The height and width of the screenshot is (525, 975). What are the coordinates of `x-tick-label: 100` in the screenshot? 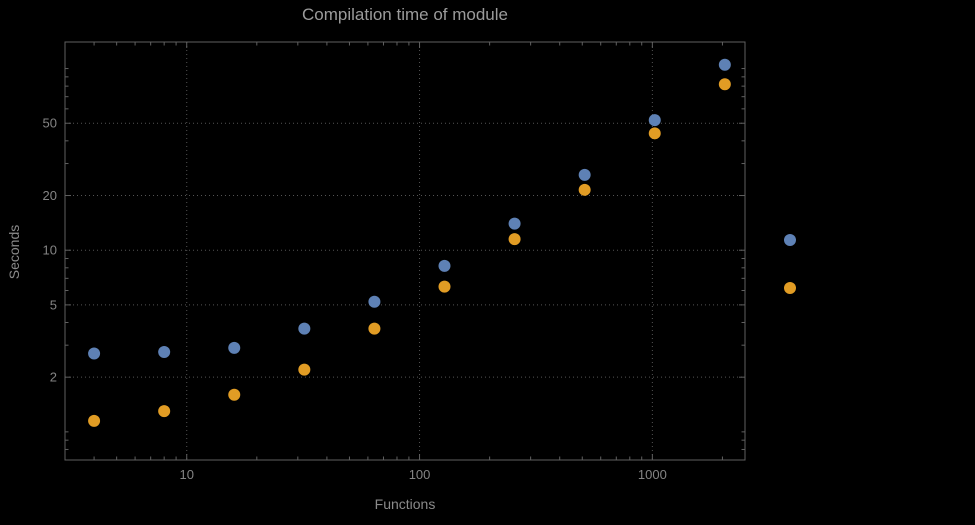 It's located at (420, 474).